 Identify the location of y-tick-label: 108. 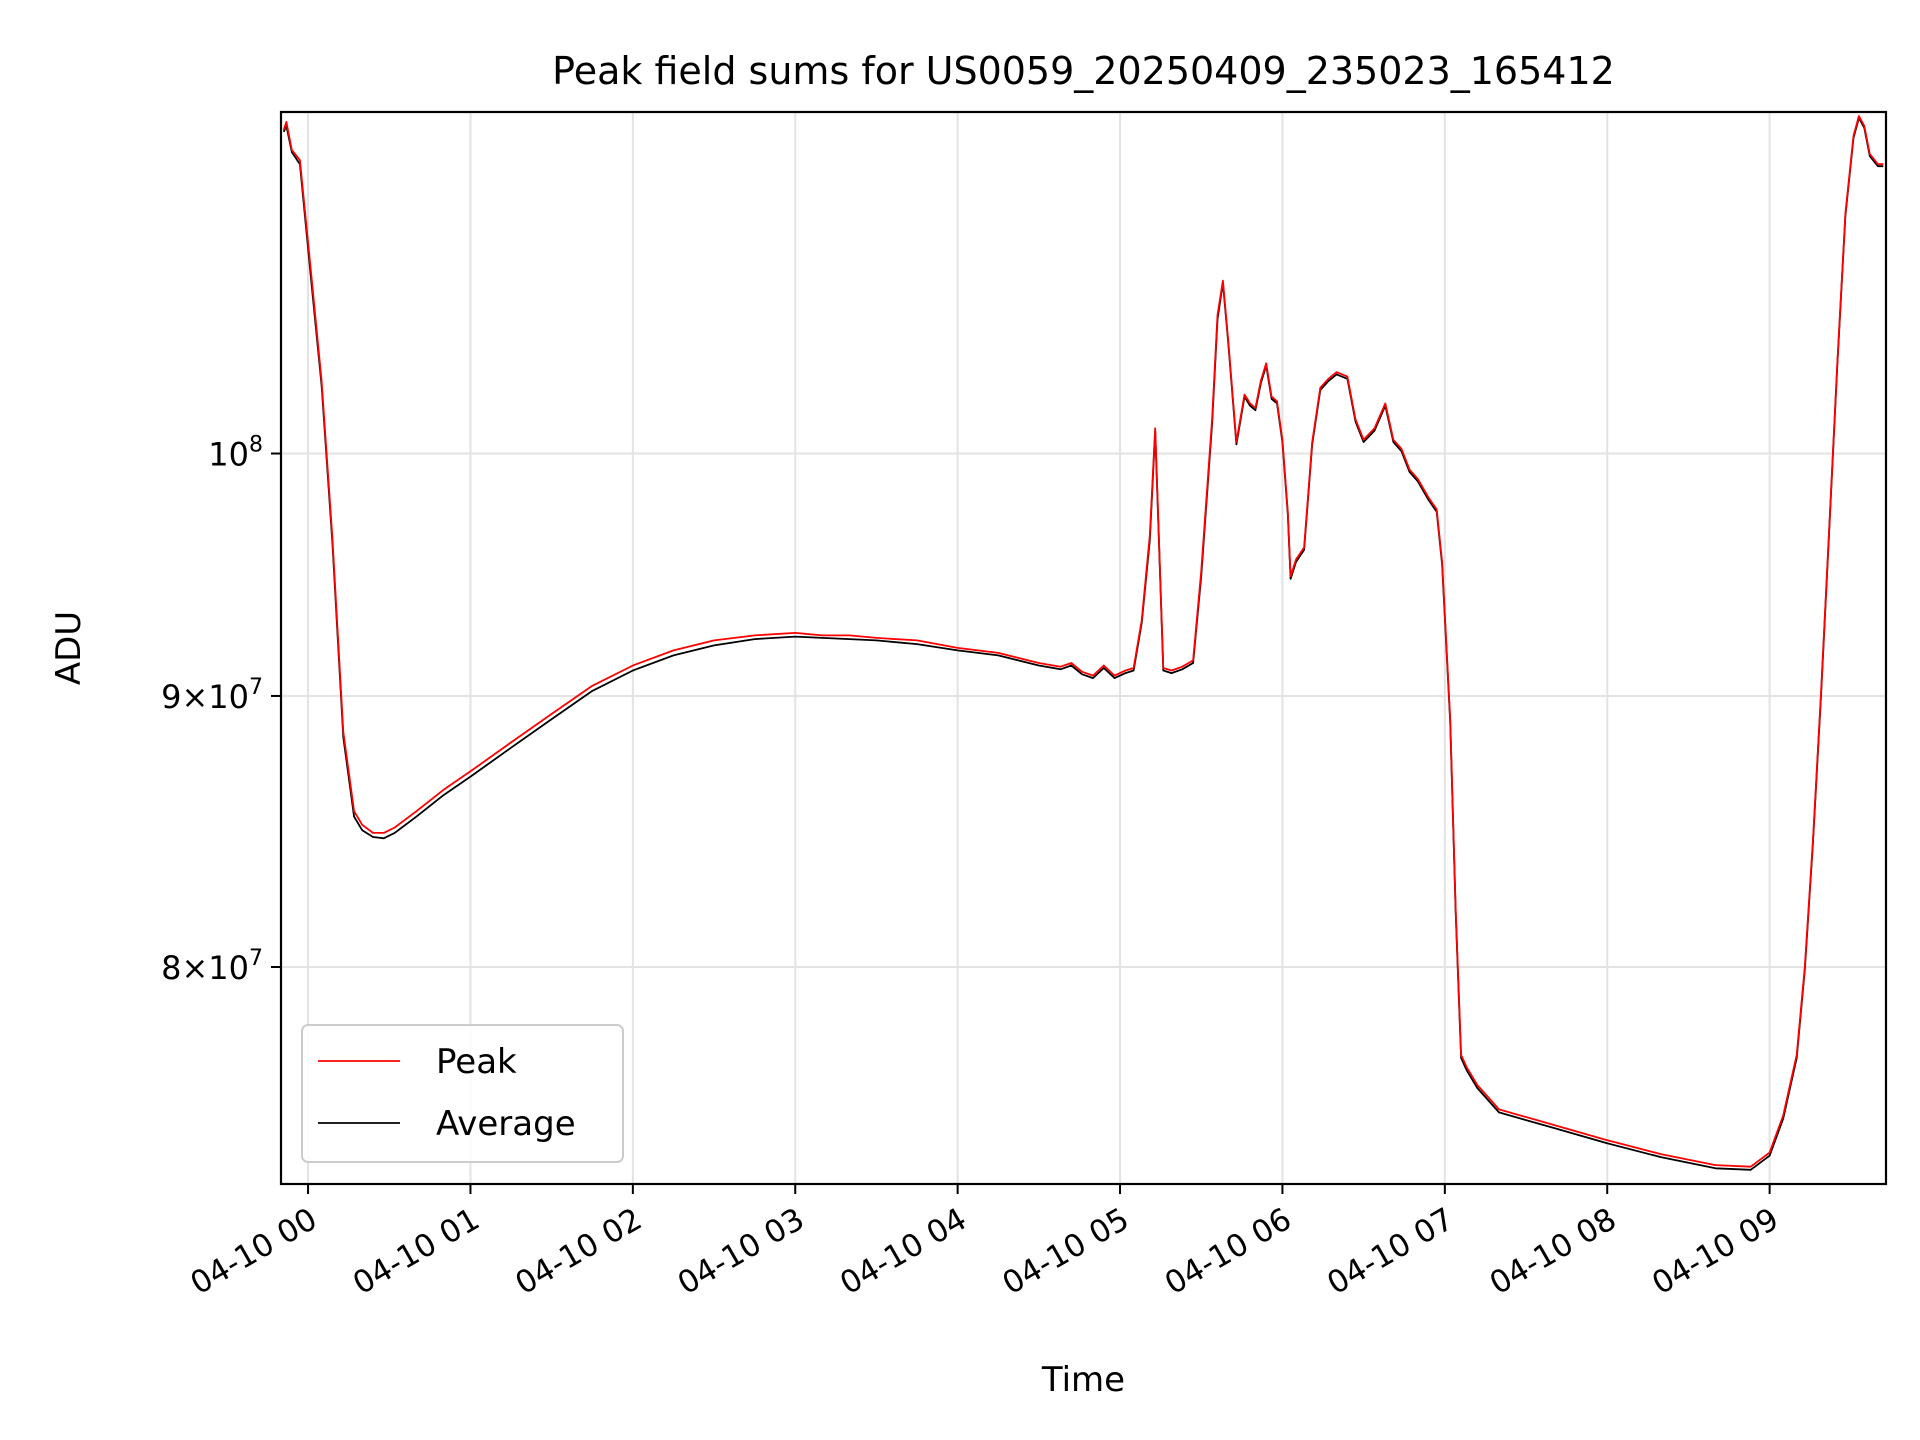
(235, 453).